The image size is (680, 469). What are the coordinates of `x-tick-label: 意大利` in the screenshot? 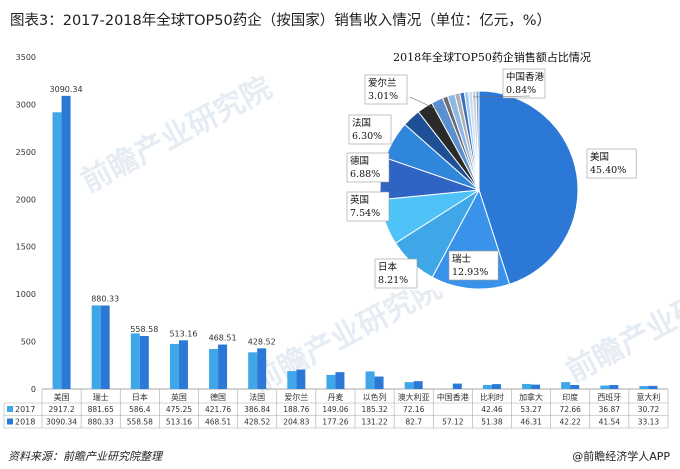 It's located at (648, 397).